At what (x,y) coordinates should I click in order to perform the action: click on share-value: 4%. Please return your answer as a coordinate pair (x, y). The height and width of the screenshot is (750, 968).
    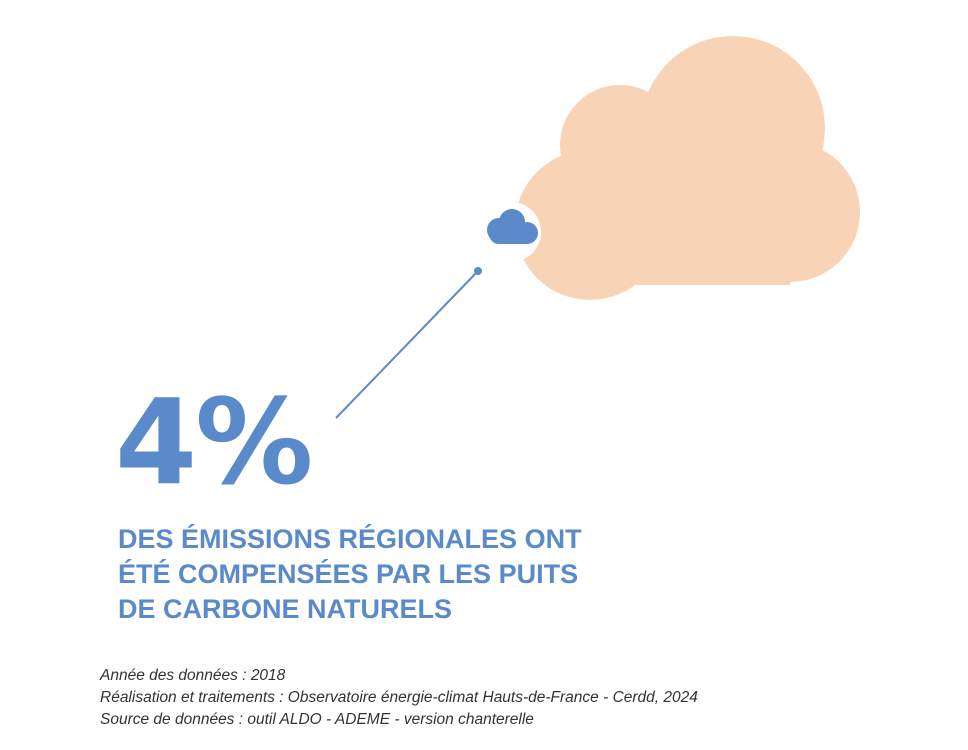
    Looking at the image, I should click on (214, 442).